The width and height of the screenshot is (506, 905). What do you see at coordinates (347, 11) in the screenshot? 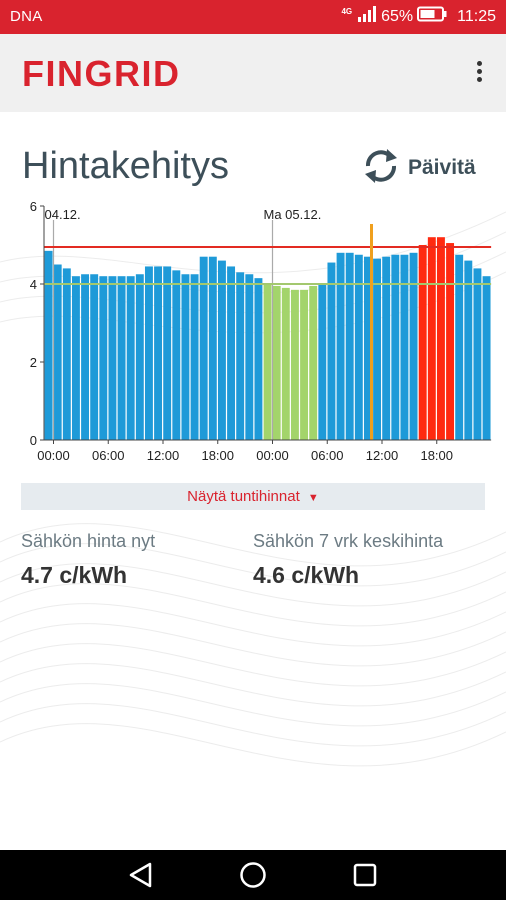
I see `network-type: 4G` at bounding box center [347, 11].